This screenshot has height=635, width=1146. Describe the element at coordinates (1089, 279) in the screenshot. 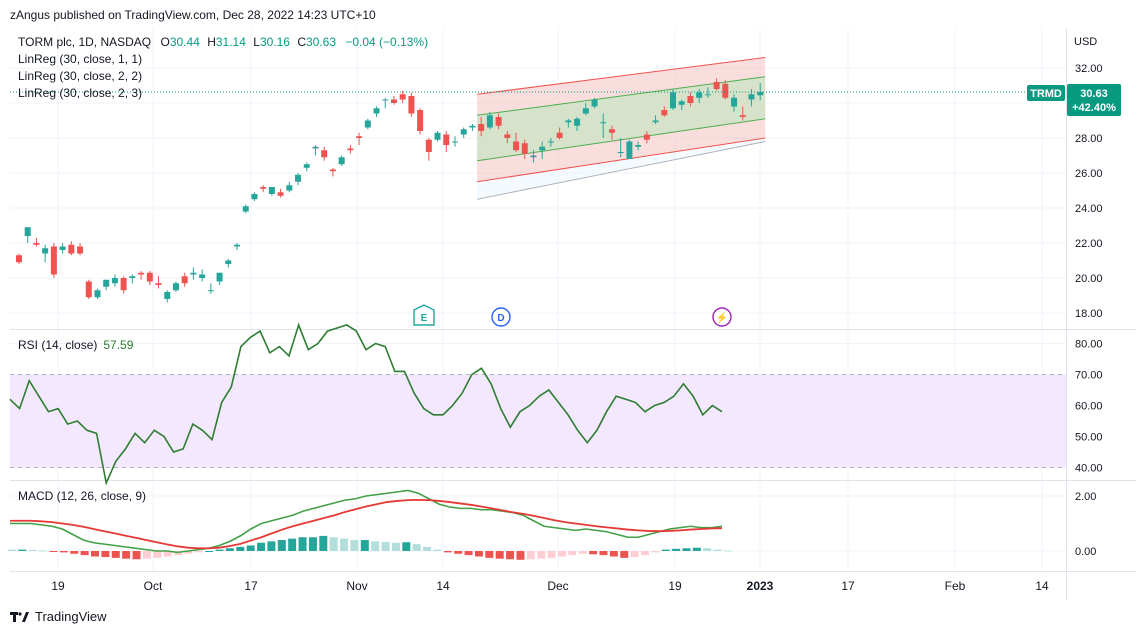

I see `price-tick-label: 20.00` at that location.